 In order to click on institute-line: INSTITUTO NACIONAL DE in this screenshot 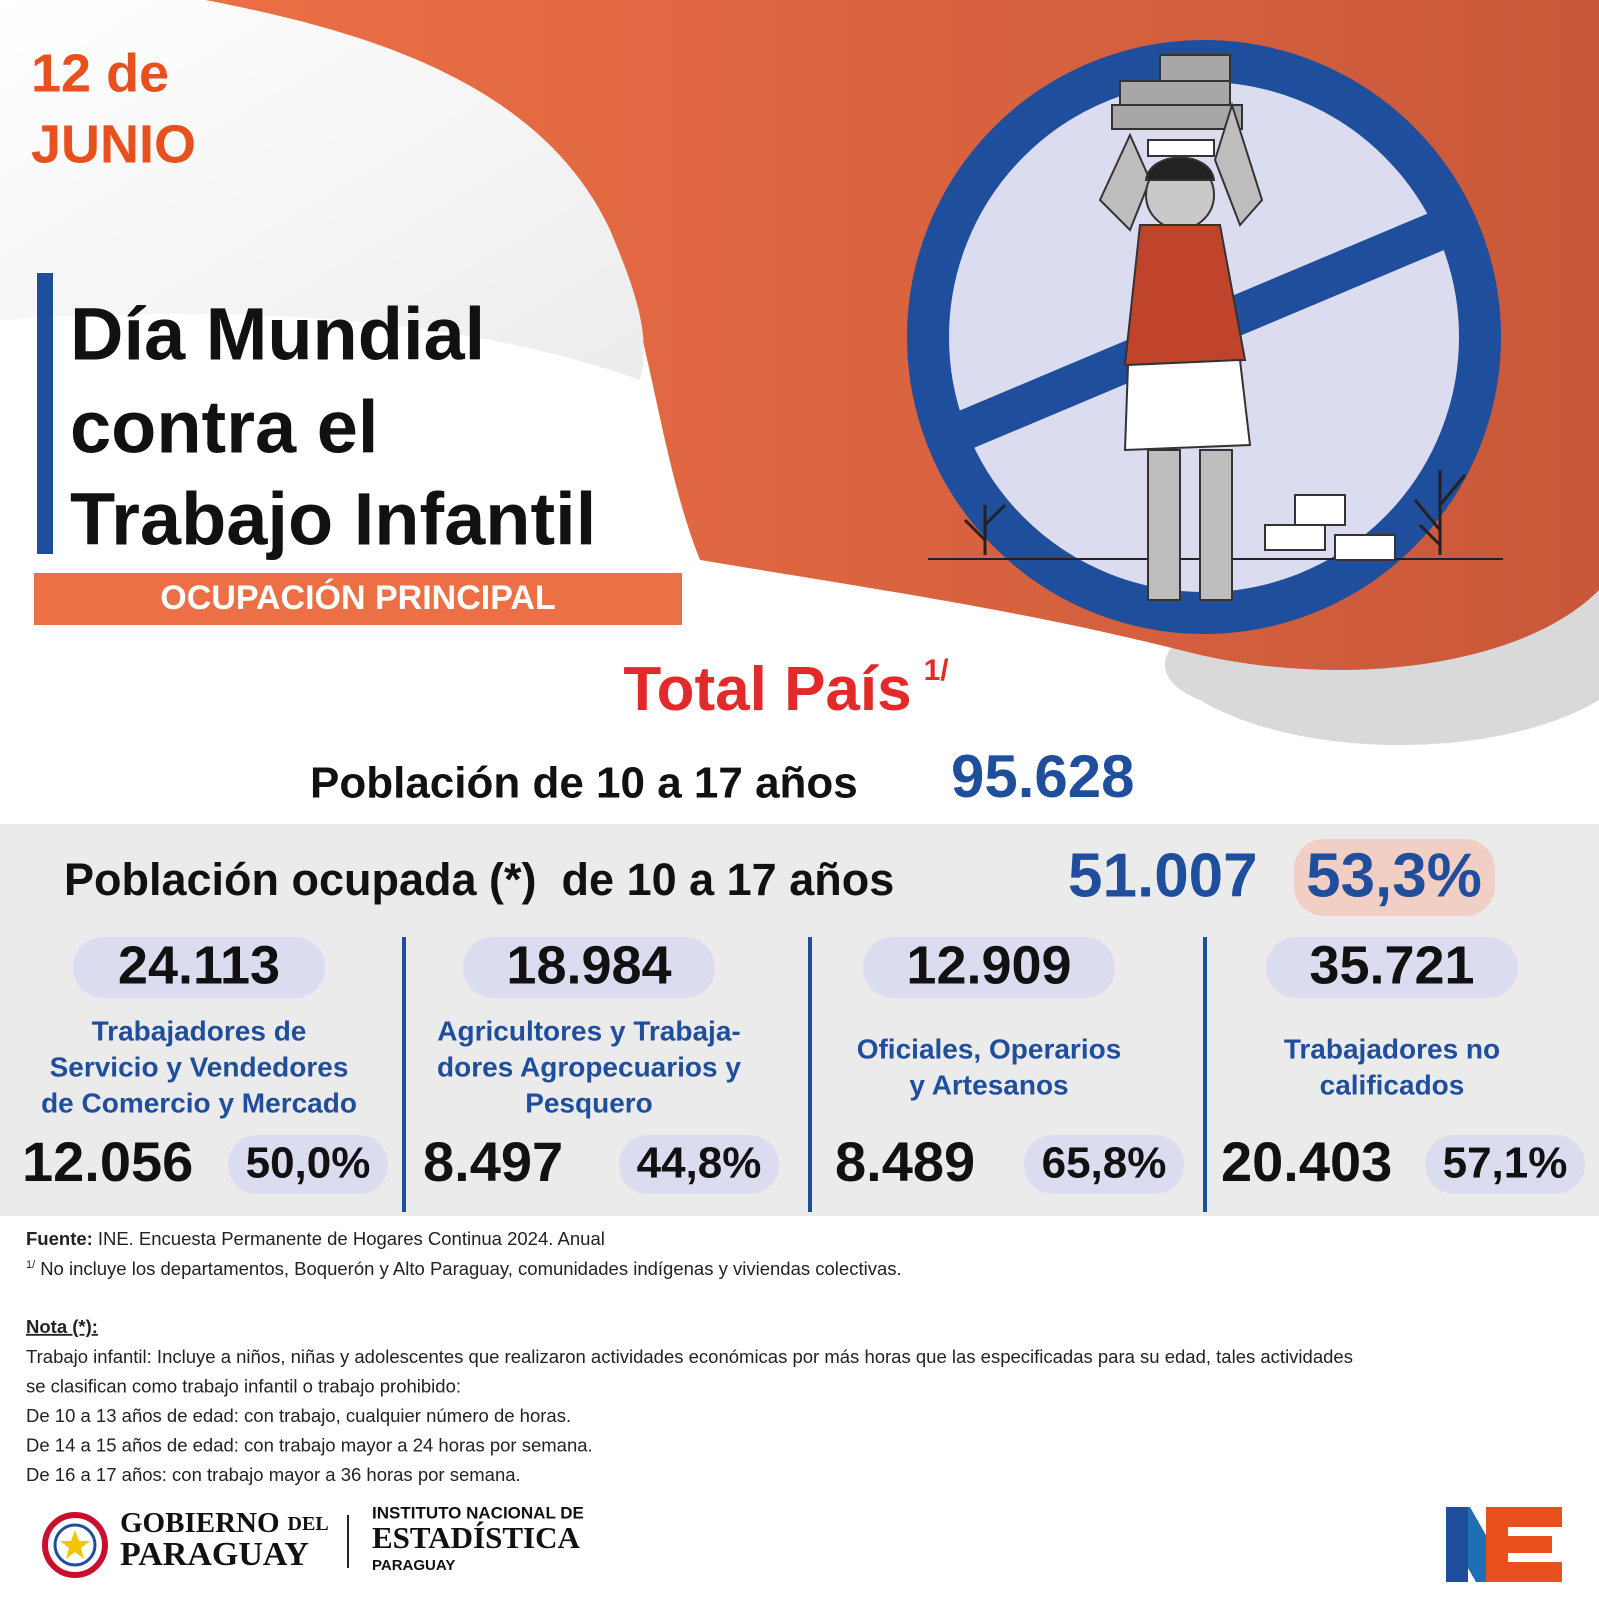, I will do `click(478, 1512)`.